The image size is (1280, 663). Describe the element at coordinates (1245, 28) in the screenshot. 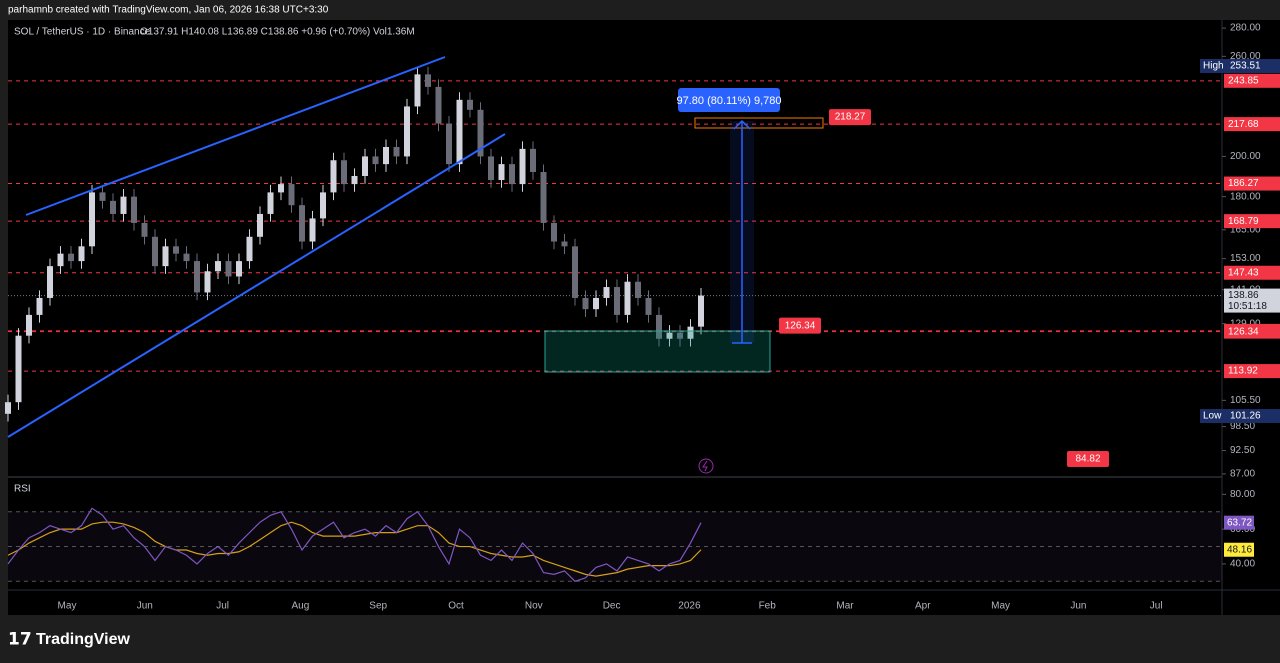

I see `y-tick-label: 280.00` at that location.